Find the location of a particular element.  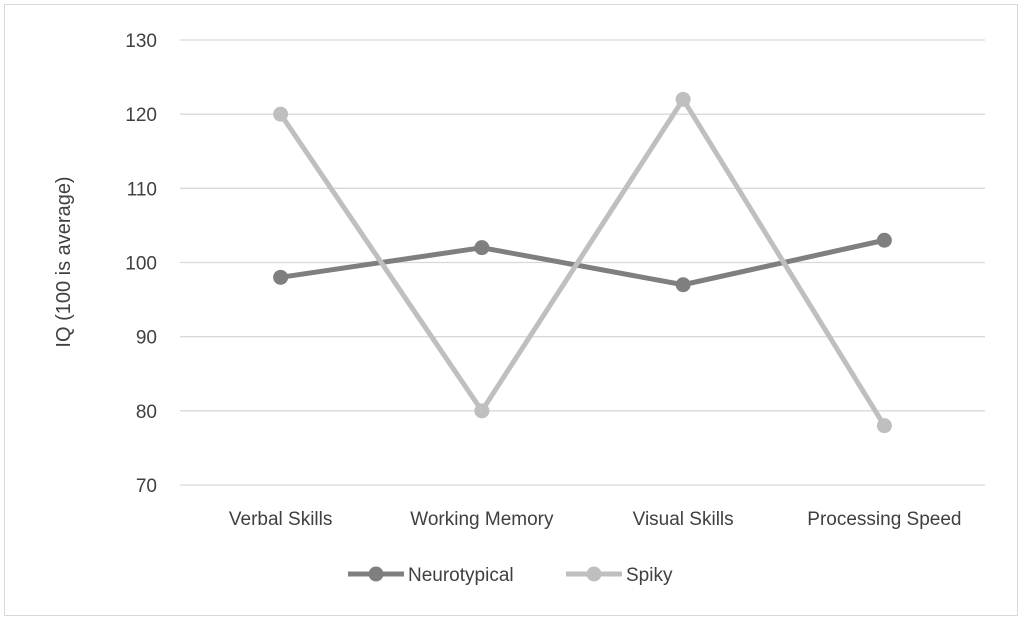

y-tick-label: 100 is located at coordinates (141, 264).